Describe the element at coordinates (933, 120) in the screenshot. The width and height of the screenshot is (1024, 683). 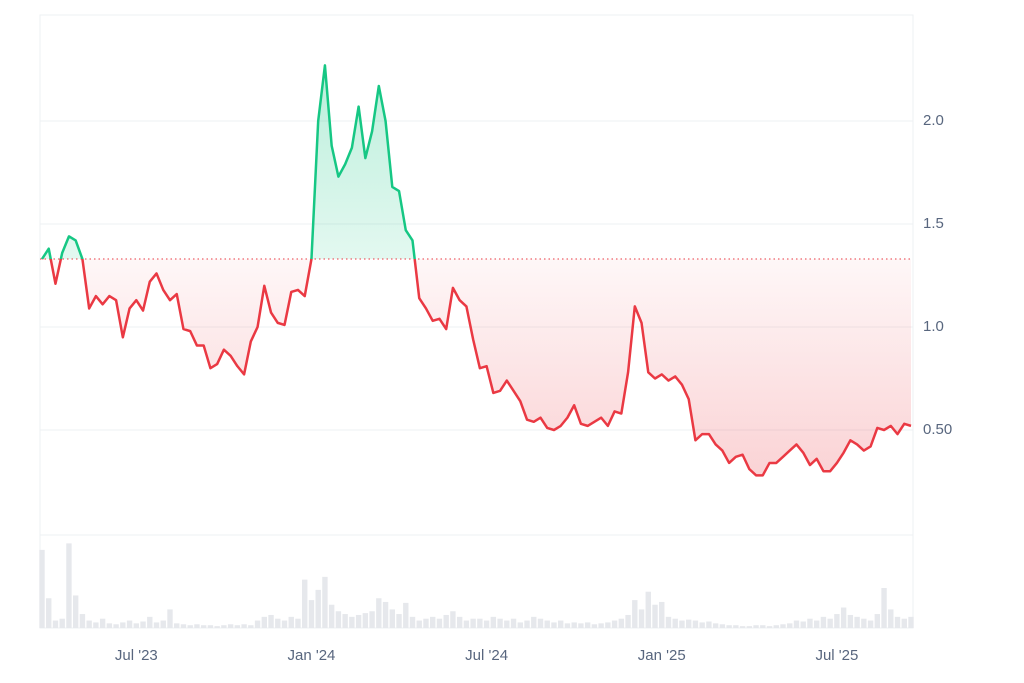
I see `y-tick-label: 2.0` at that location.